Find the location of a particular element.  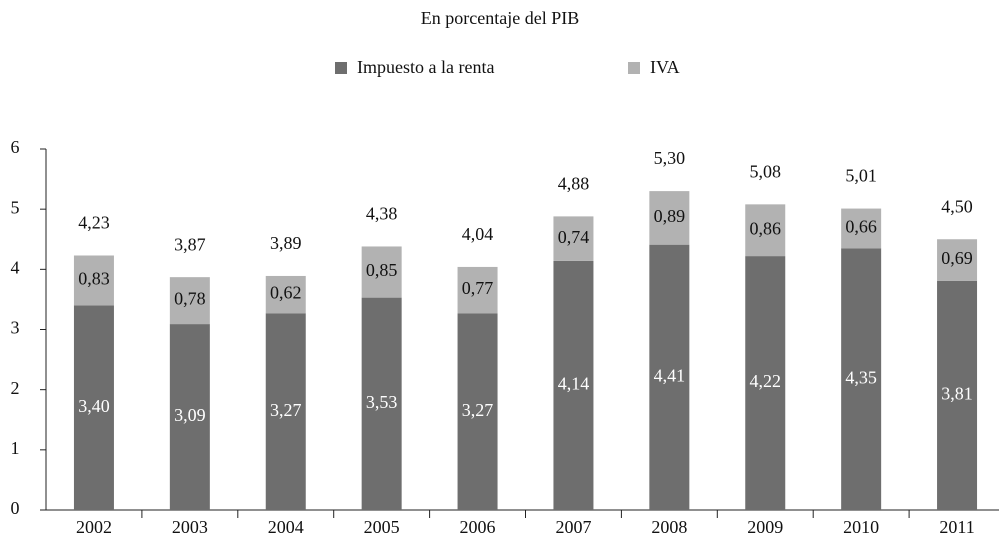

total-label: 4,38 is located at coordinates (382, 214).